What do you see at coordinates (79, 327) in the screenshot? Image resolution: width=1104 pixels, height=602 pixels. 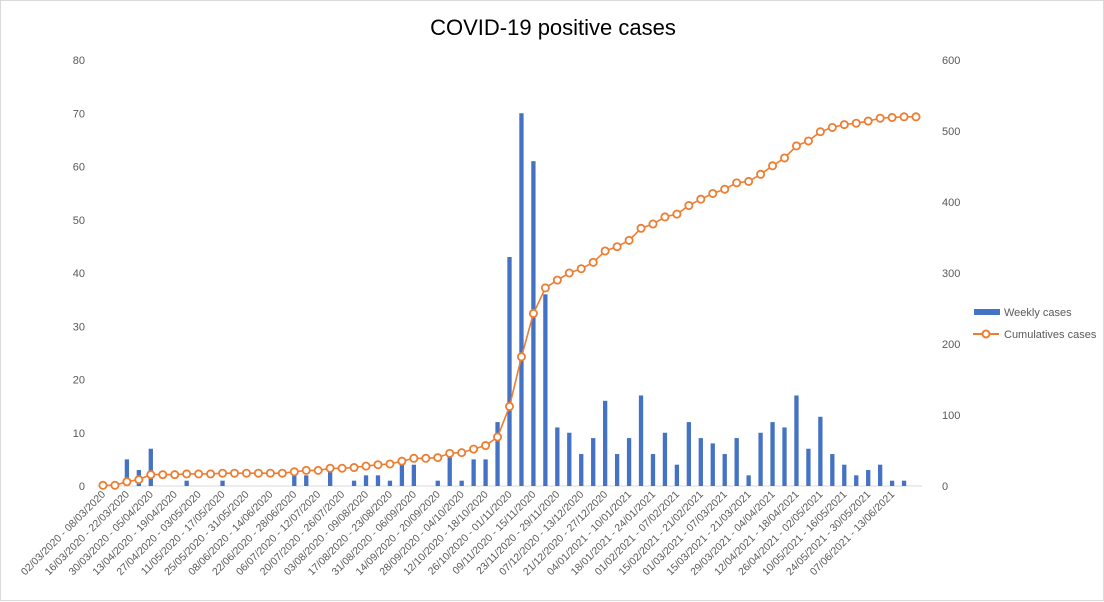 I see `left-tick-label: 30` at bounding box center [79, 327].